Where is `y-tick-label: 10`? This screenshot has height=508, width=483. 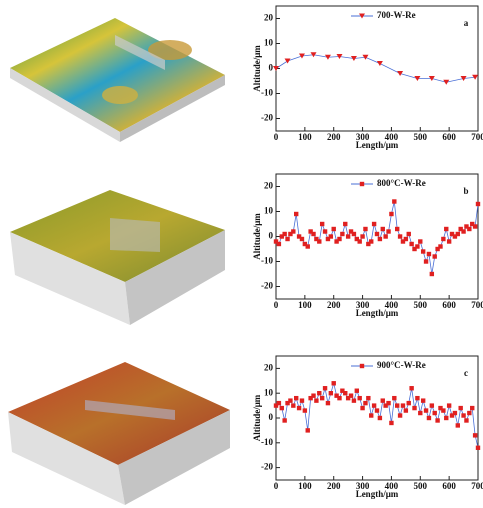
y-tick-label: 10 is located at coordinates (269, 211).